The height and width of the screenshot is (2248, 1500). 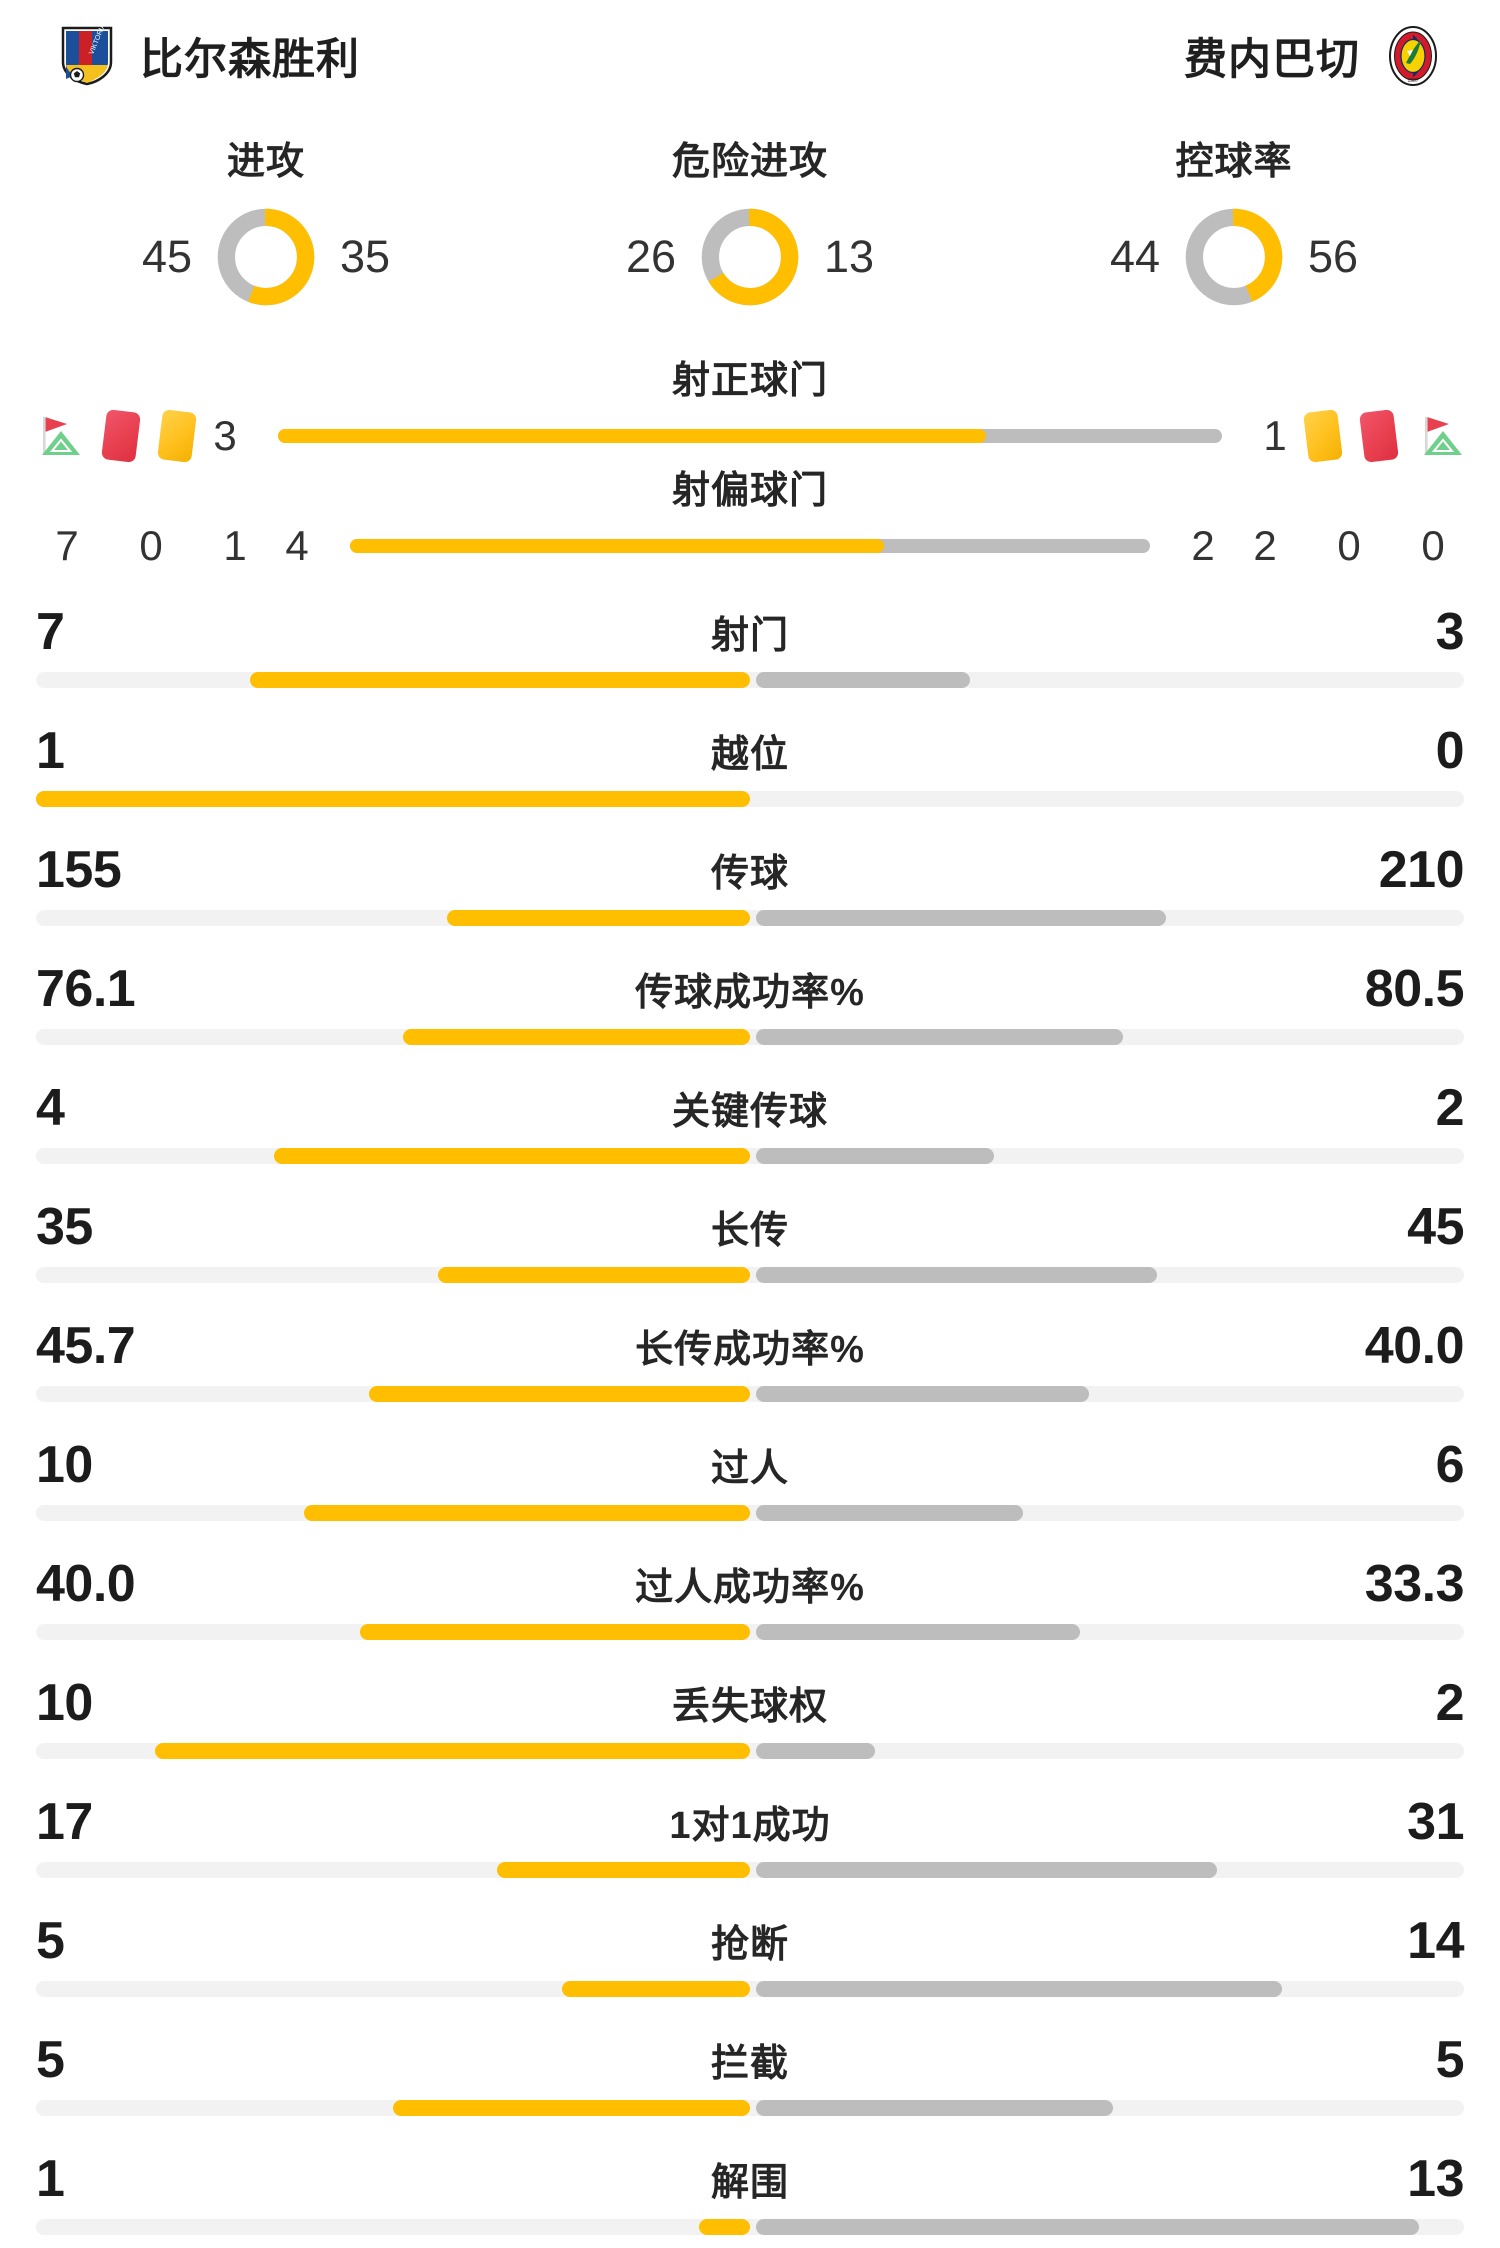 I want to click on away-discipline-counts: 2 0 0, so click(x=1349, y=546).